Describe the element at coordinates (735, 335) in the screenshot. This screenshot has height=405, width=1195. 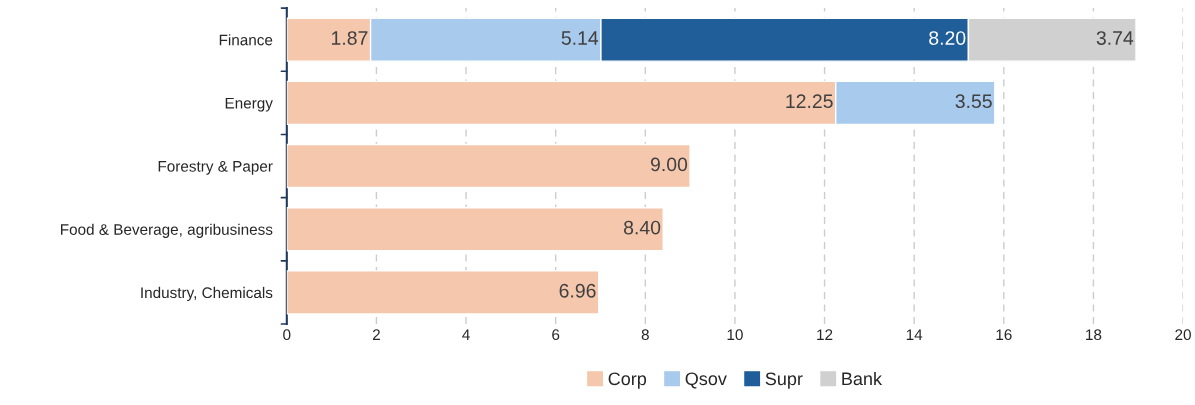
I see `x-tick-label: 10` at that location.